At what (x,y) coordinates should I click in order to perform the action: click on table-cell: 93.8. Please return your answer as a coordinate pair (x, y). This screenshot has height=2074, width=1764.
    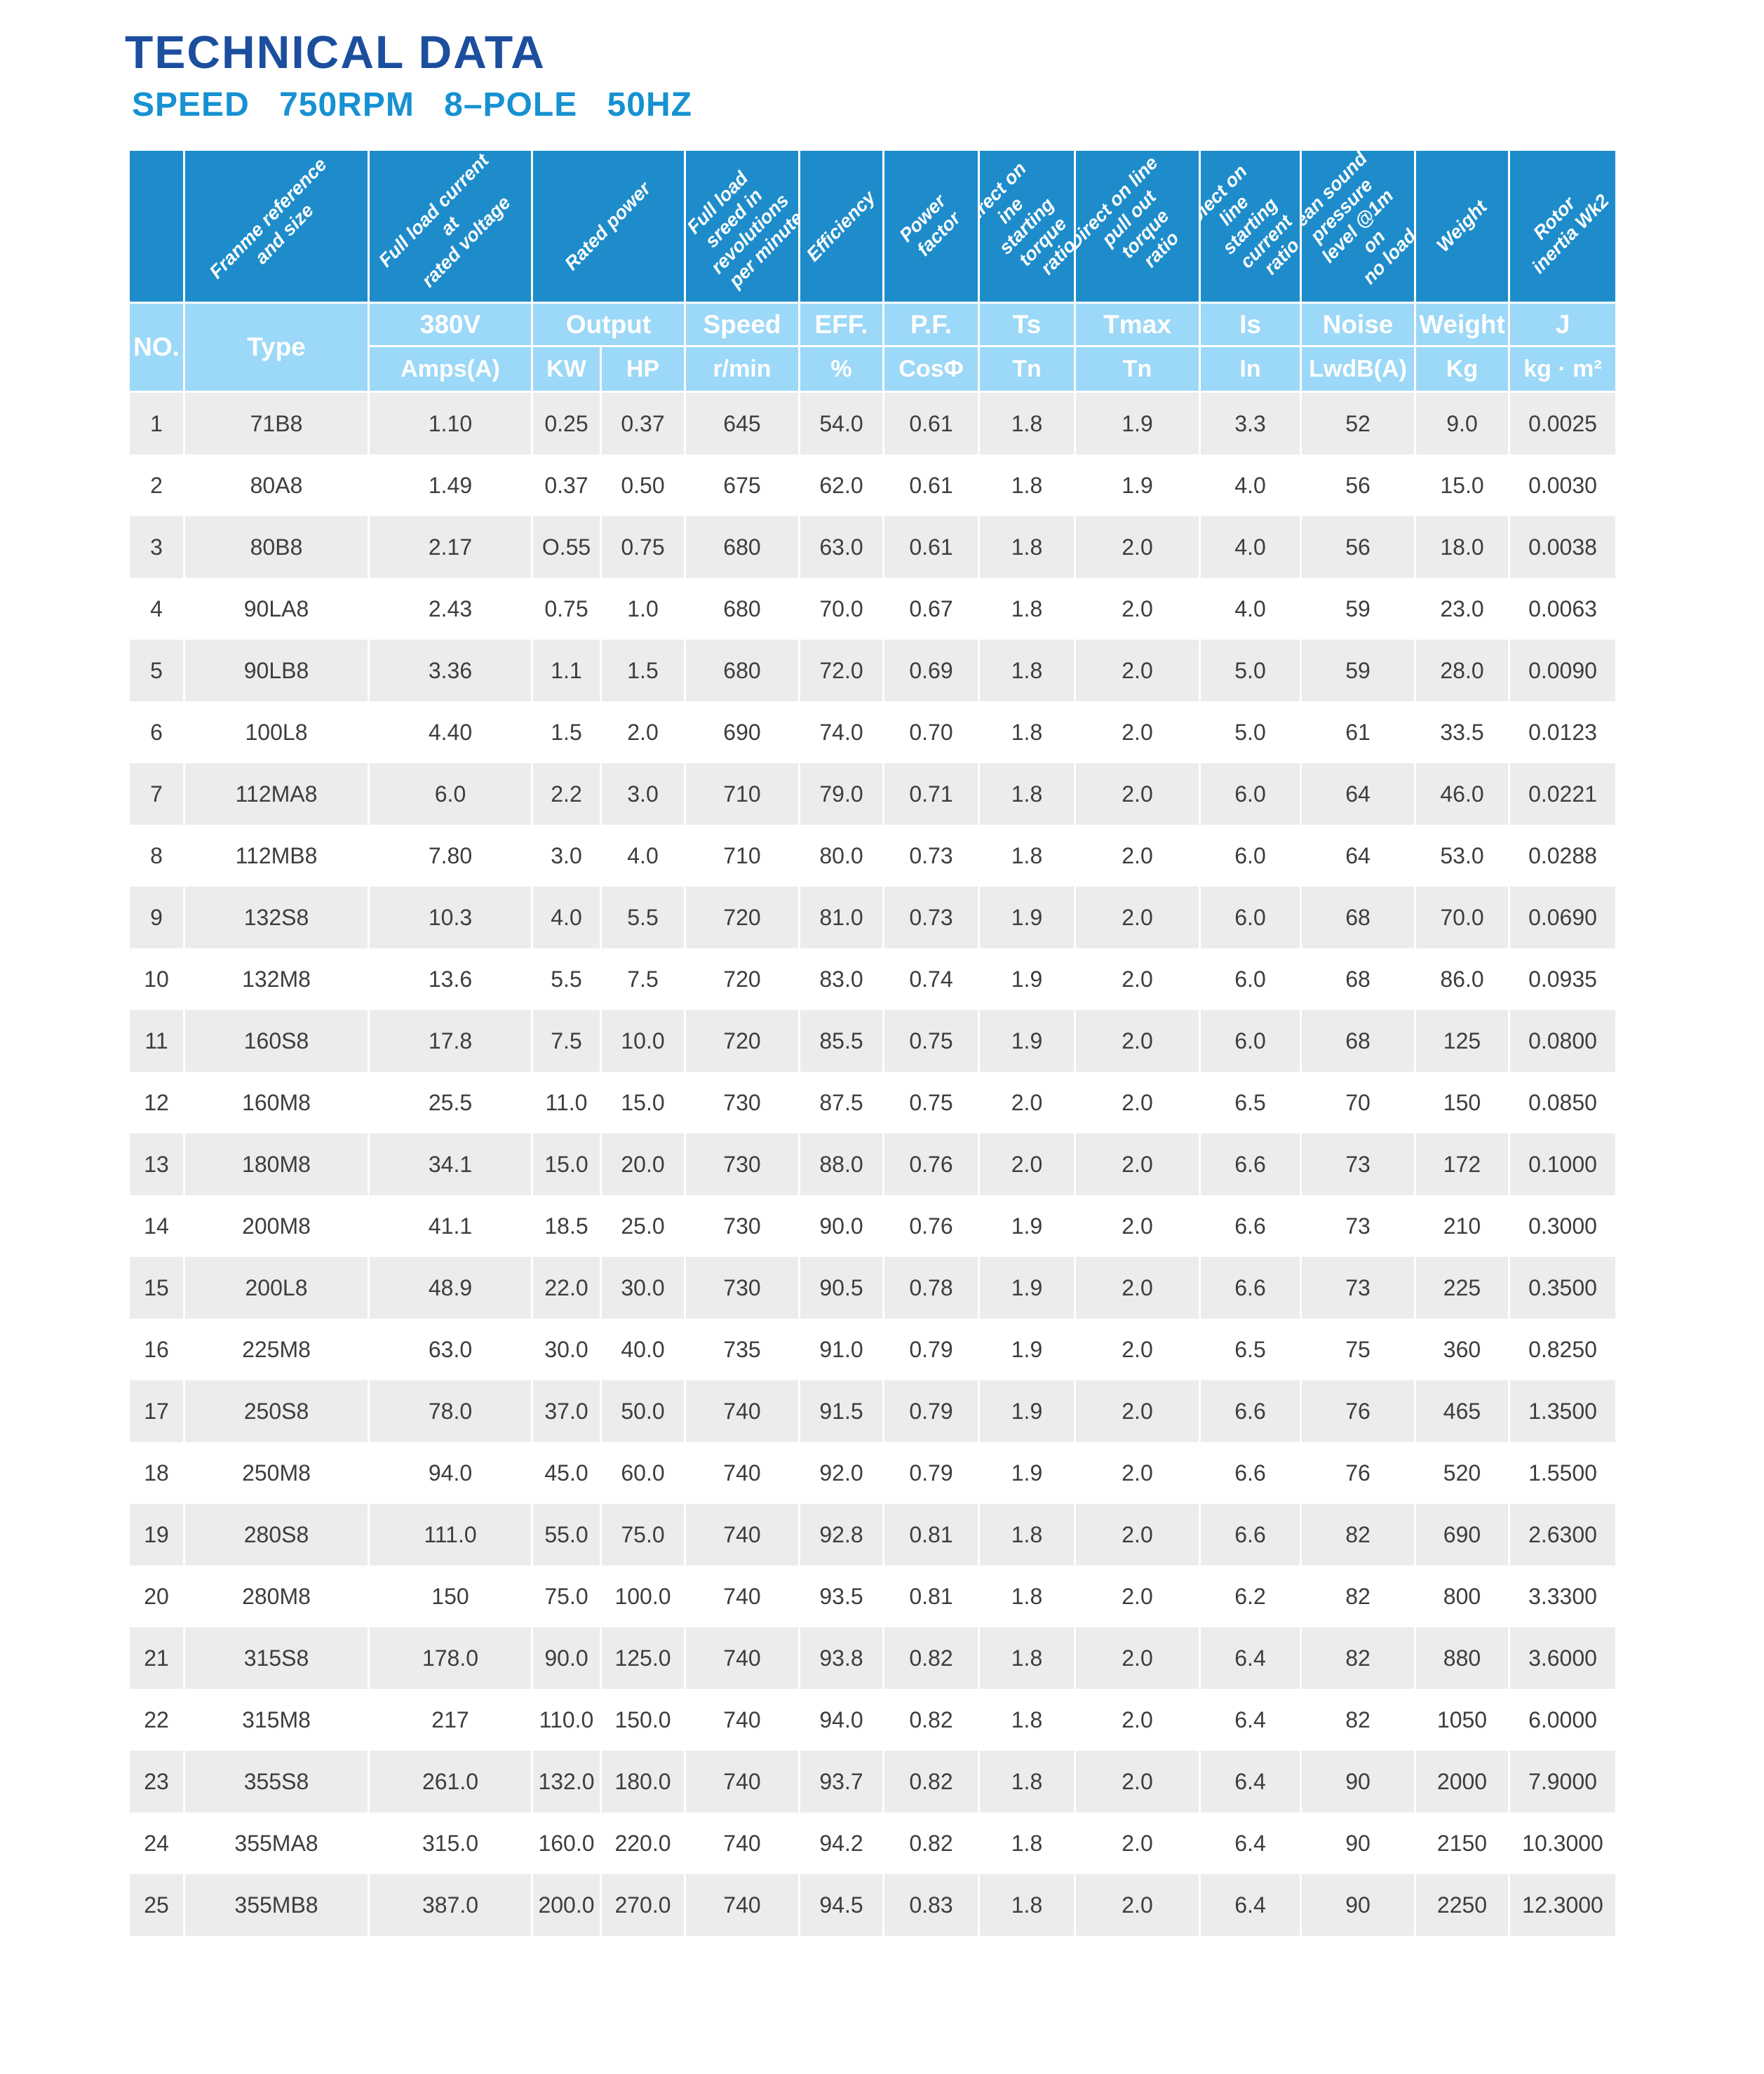
    Looking at the image, I should click on (841, 1658).